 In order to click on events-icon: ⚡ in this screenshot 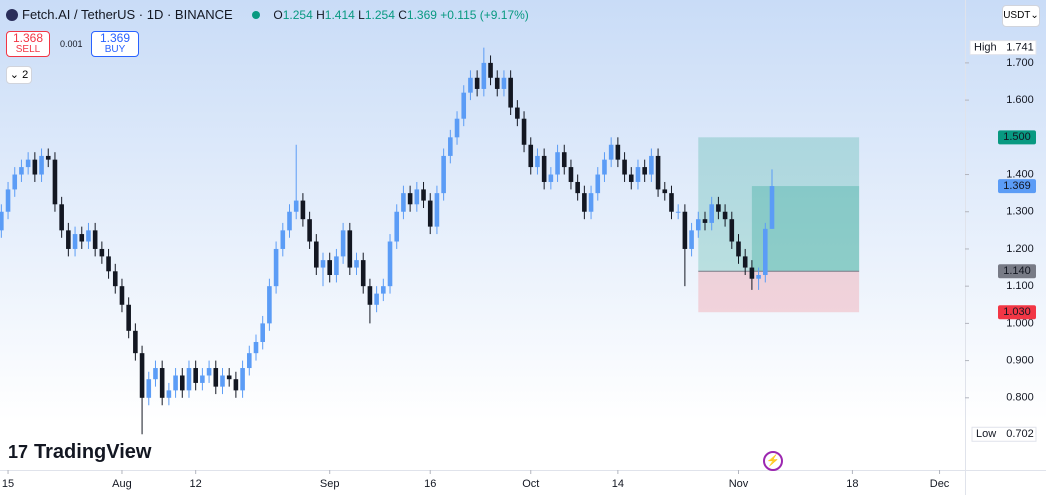, I will do `click(773, 461)`.